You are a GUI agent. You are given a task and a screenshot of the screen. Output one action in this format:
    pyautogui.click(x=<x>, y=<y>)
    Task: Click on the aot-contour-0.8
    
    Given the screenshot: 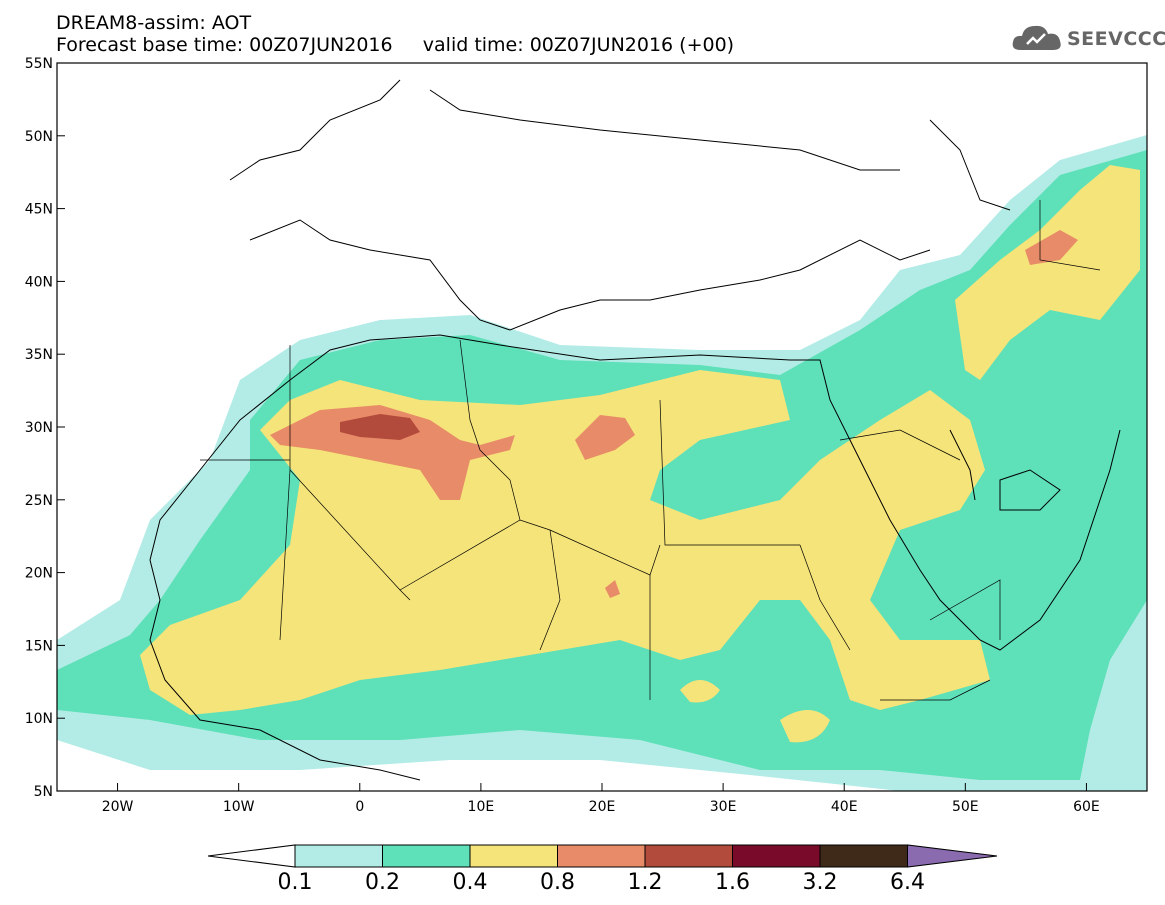 What is the action you would take?
    pyautogui.click(x=392, y=452)
    